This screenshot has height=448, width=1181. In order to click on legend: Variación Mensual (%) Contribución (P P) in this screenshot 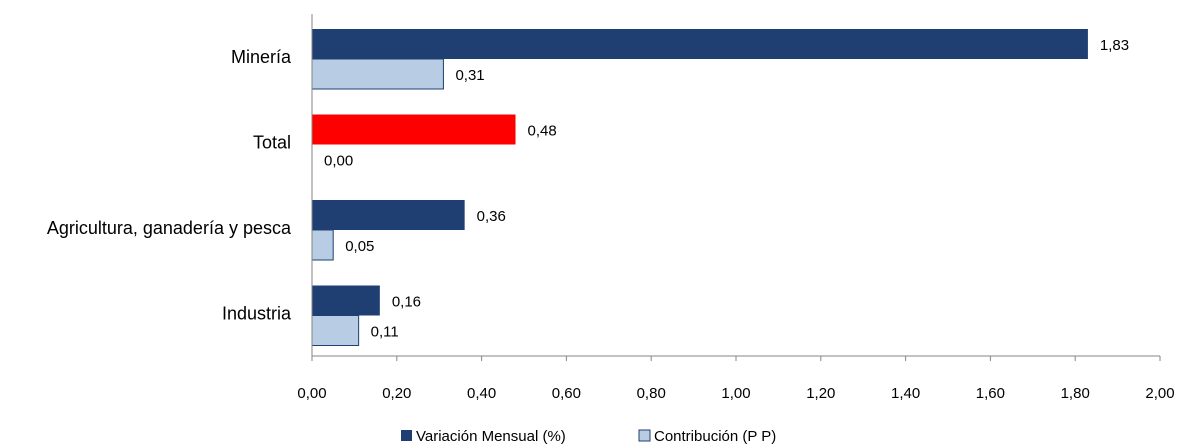, I will do `click(588, 436)`.